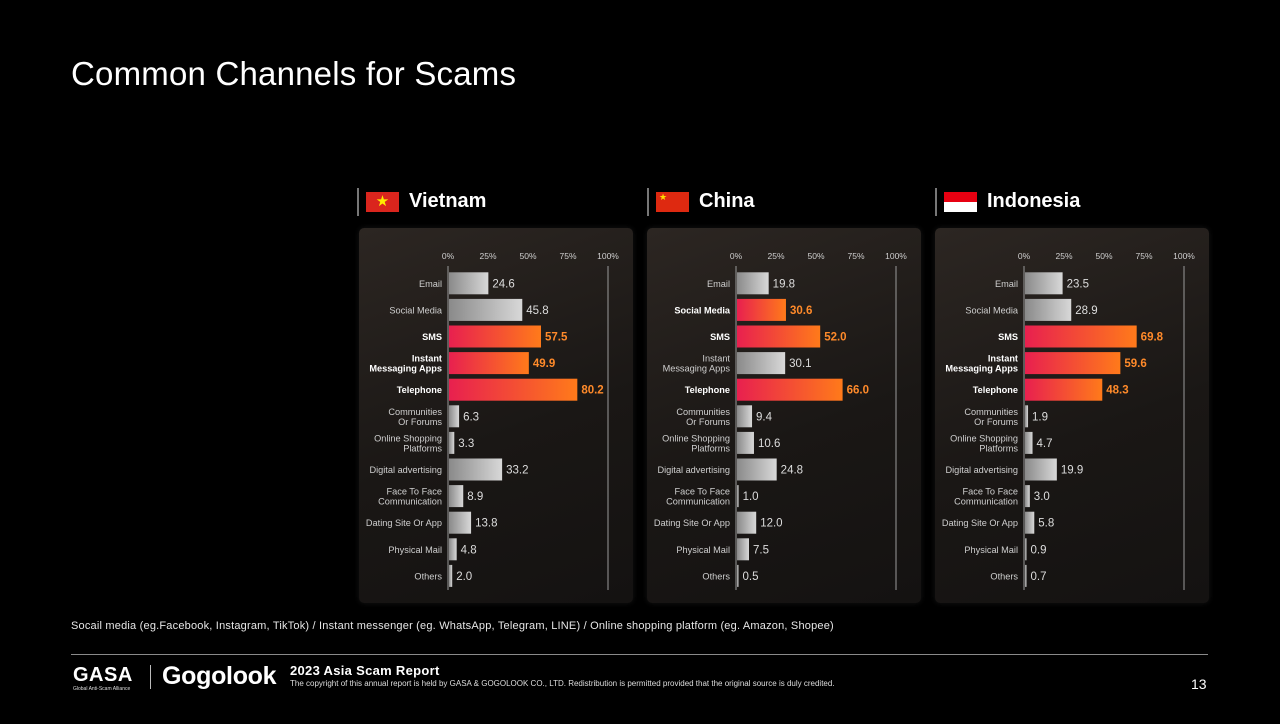 The height and width of the screenshot is (724, 1280). Describe the element at coordinates (108, 678) in the screenshot. I see `gasa-logo: GASA Global Anti-Scam Alliance` at that location.